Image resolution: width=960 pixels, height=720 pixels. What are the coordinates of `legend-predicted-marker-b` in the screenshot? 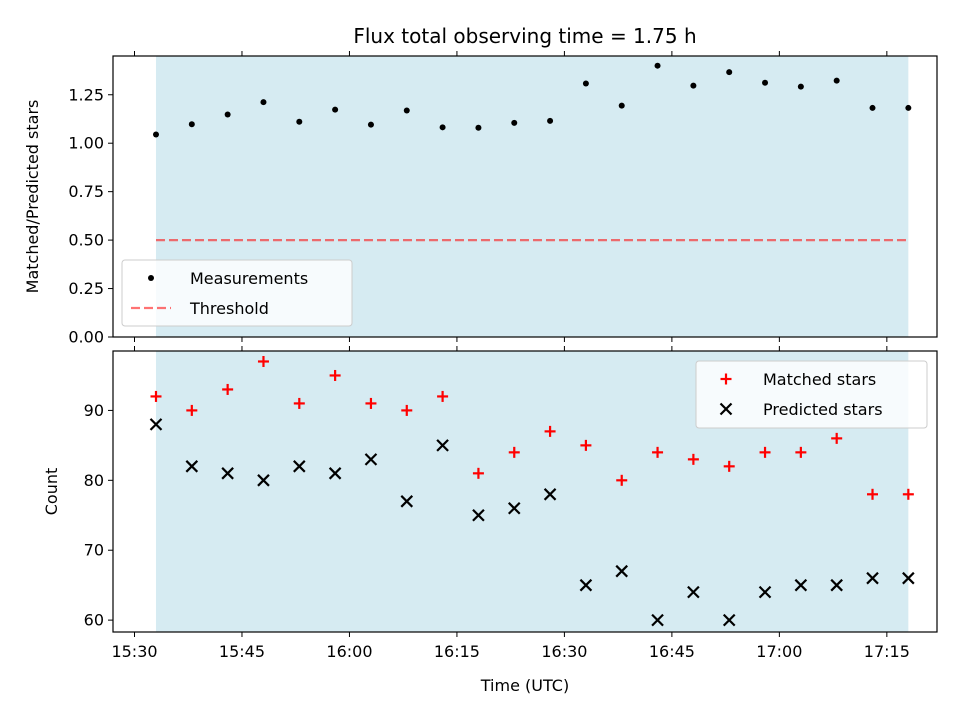 It's located at (726, 409).